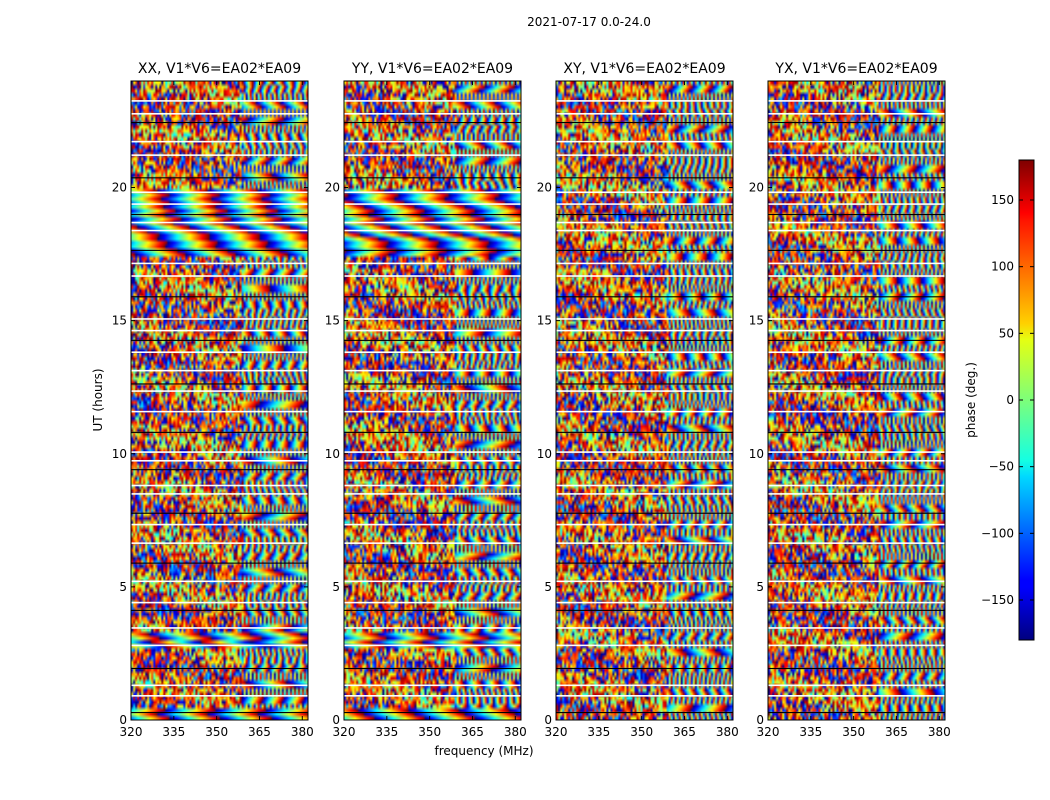 The image size is (1050, 800). I want to click on panel-title: YX, V1*V6=EA02*EA09, so click(855, 69).